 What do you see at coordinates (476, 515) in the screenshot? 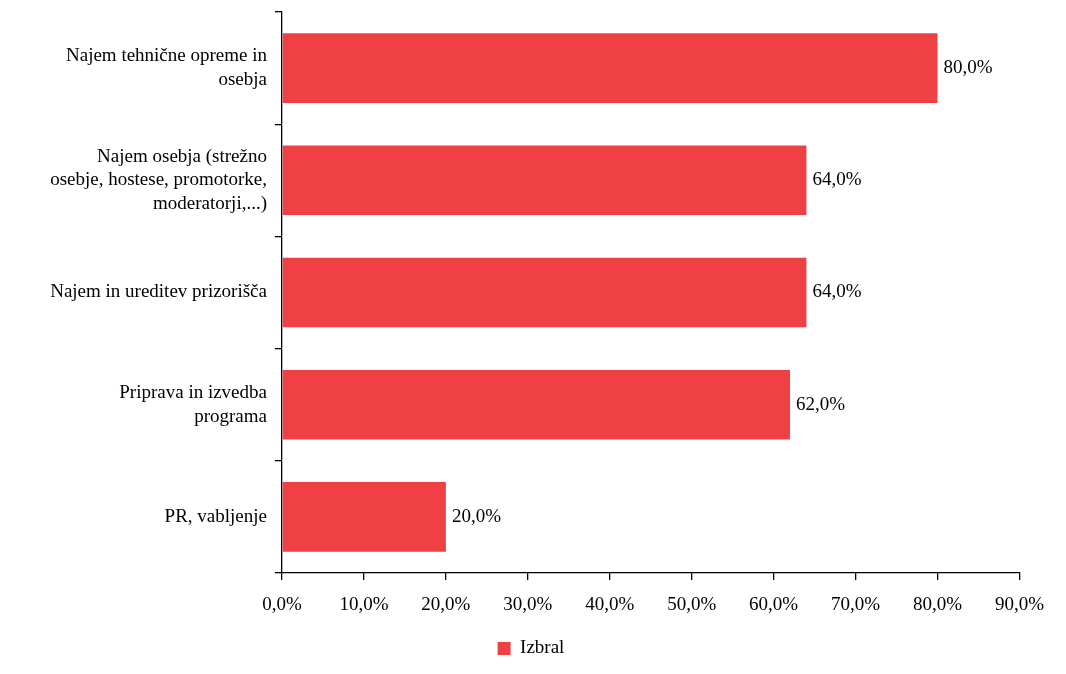
I see `data-label: 20,0%` at bounding box center [476, 515].